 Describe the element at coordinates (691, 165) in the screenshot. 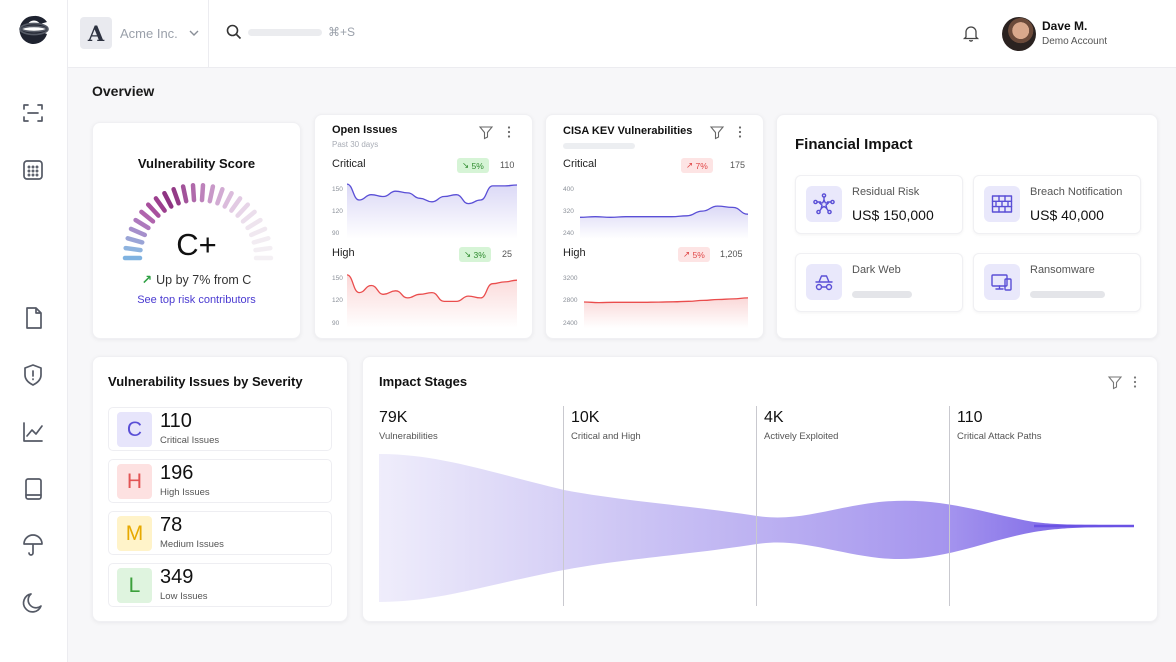

I see `trend-up-icon: ↗` at that location.